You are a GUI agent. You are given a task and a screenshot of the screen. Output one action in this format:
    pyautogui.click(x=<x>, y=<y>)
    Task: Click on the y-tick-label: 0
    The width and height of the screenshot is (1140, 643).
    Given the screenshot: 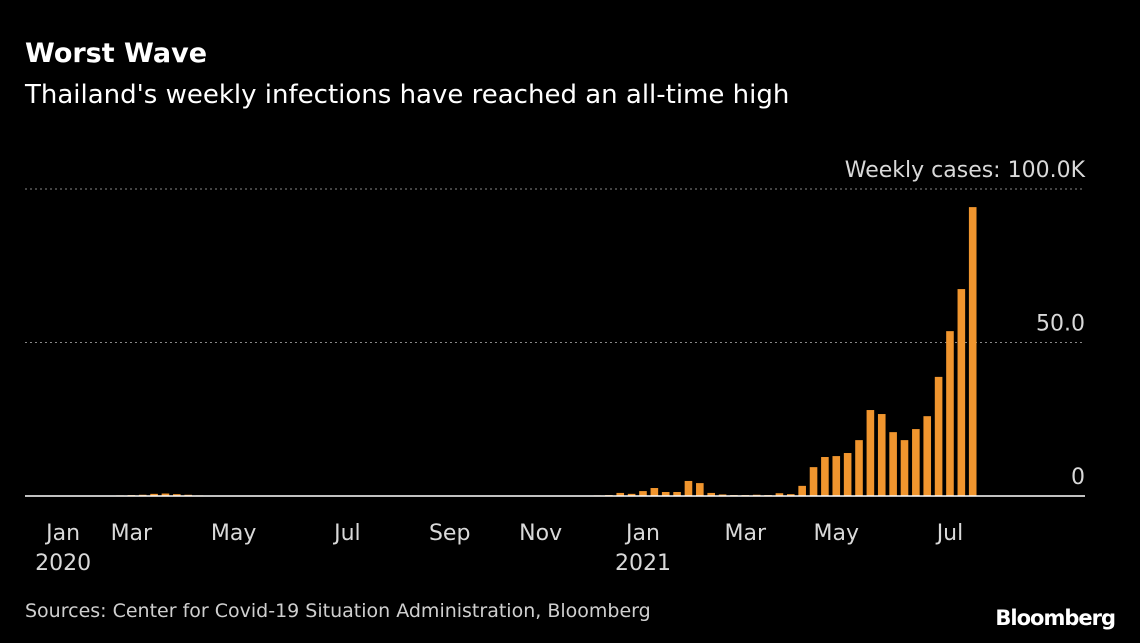 What is the action you would take?
    pyautogui.click(x=1078, y=477)
    